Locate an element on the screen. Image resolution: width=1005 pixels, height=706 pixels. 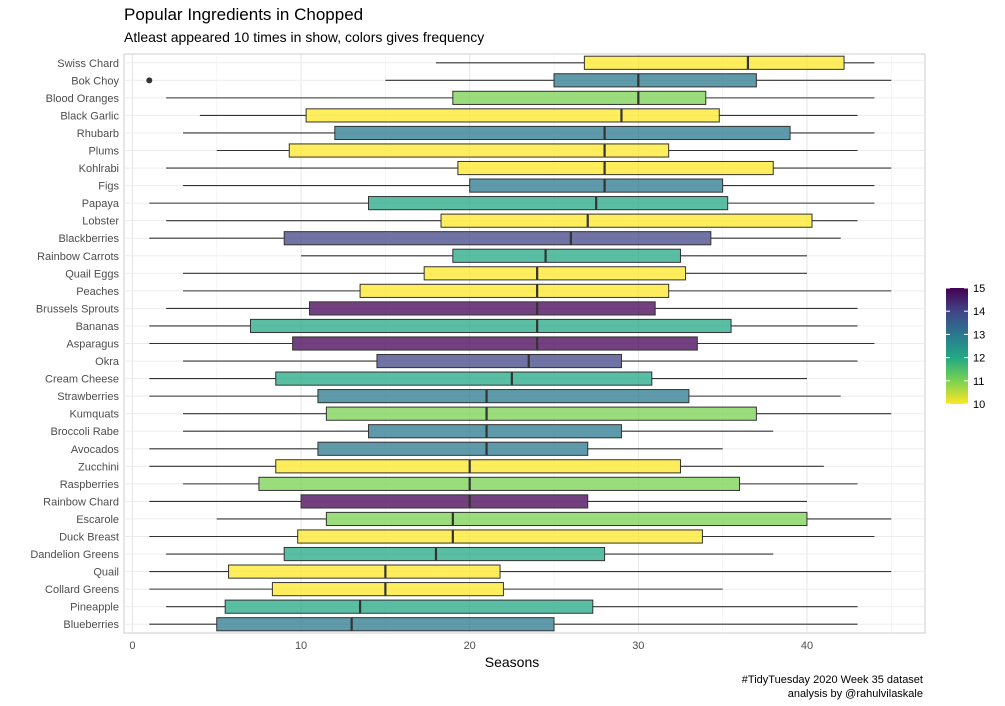
y-tick-label: Blueberries is located at coordinates (91, 625).